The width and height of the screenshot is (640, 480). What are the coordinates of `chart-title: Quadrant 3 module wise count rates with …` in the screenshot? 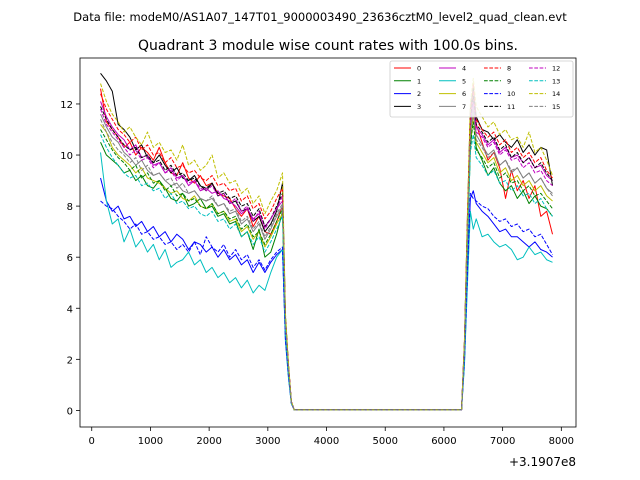 It's located at (328, 46).